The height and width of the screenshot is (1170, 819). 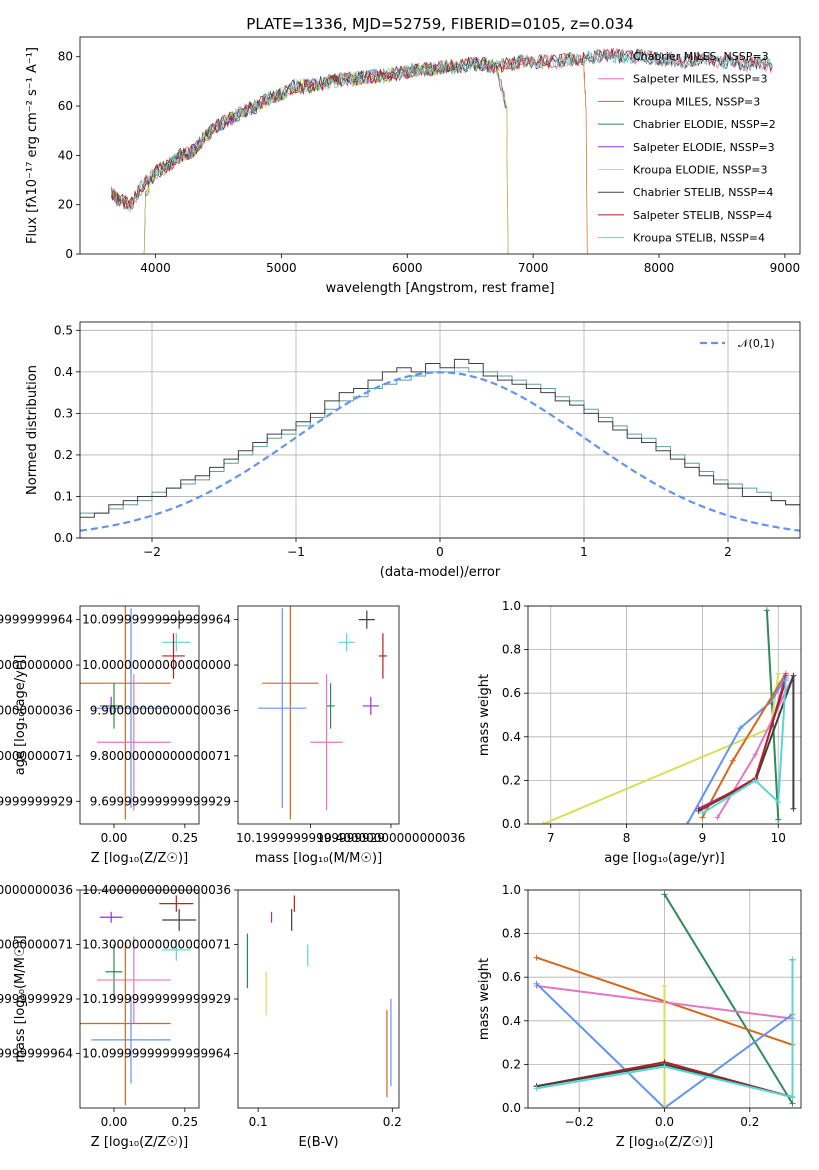 I want to click on z-weight-panel: −0.2 0.0 0.2 0.0 0.2 0.4 0.6 0.8 1.0, so click(x=652, y=1006).